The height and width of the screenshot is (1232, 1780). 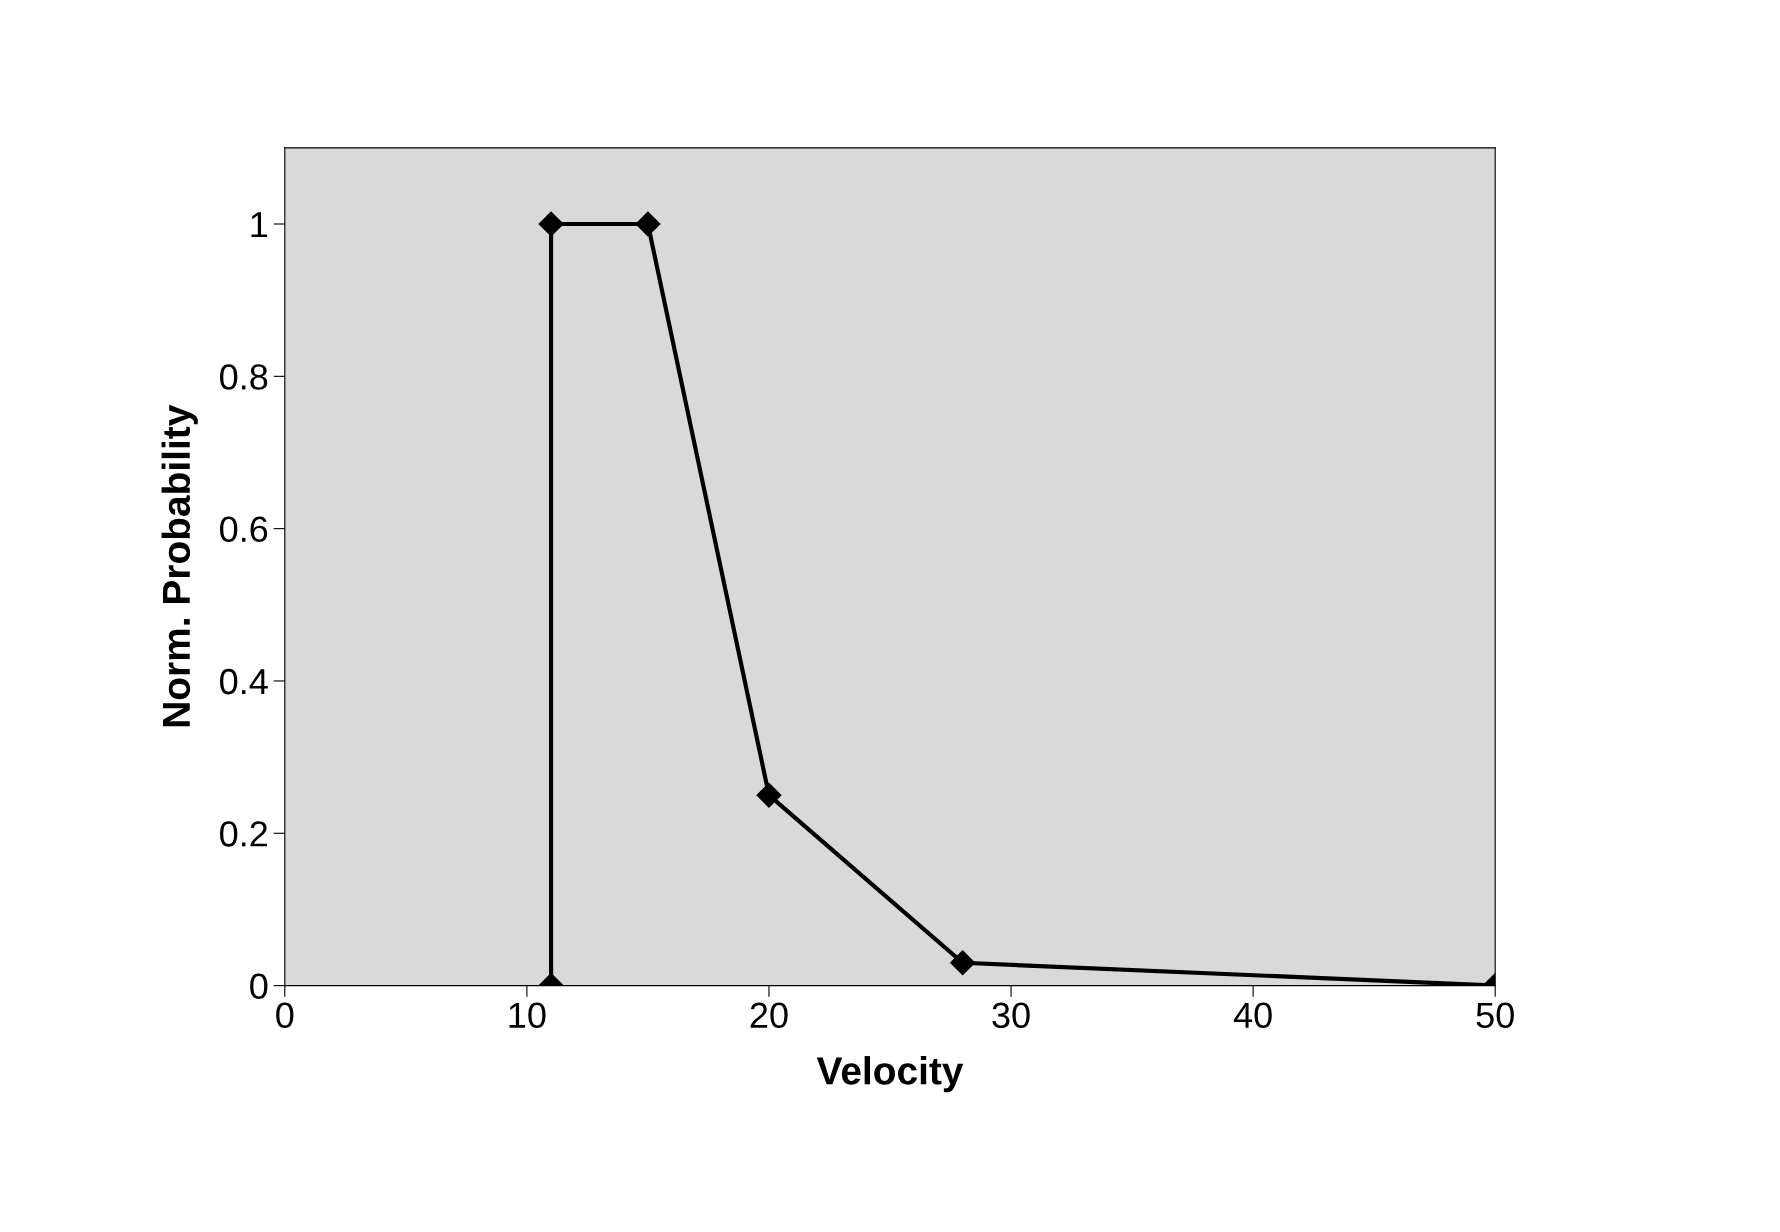 What do you see at coordinates (244, 377) in the screenshot?
I see `y-tick-label: 0.8` at bounding box center [244, 377].